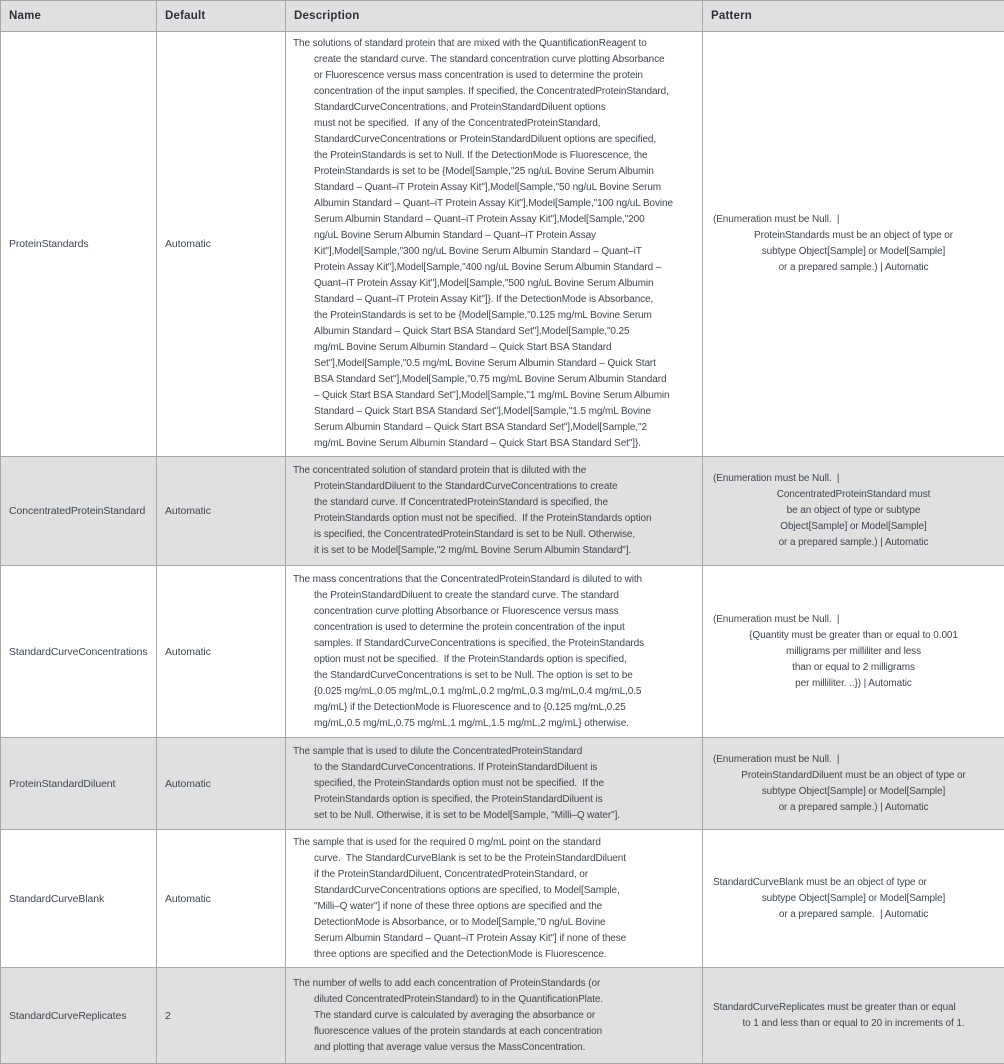 The height and width of the screenshot is (1064, 1004). I want to click on cell-name: StandardCurveBlank, so click(78, 898).